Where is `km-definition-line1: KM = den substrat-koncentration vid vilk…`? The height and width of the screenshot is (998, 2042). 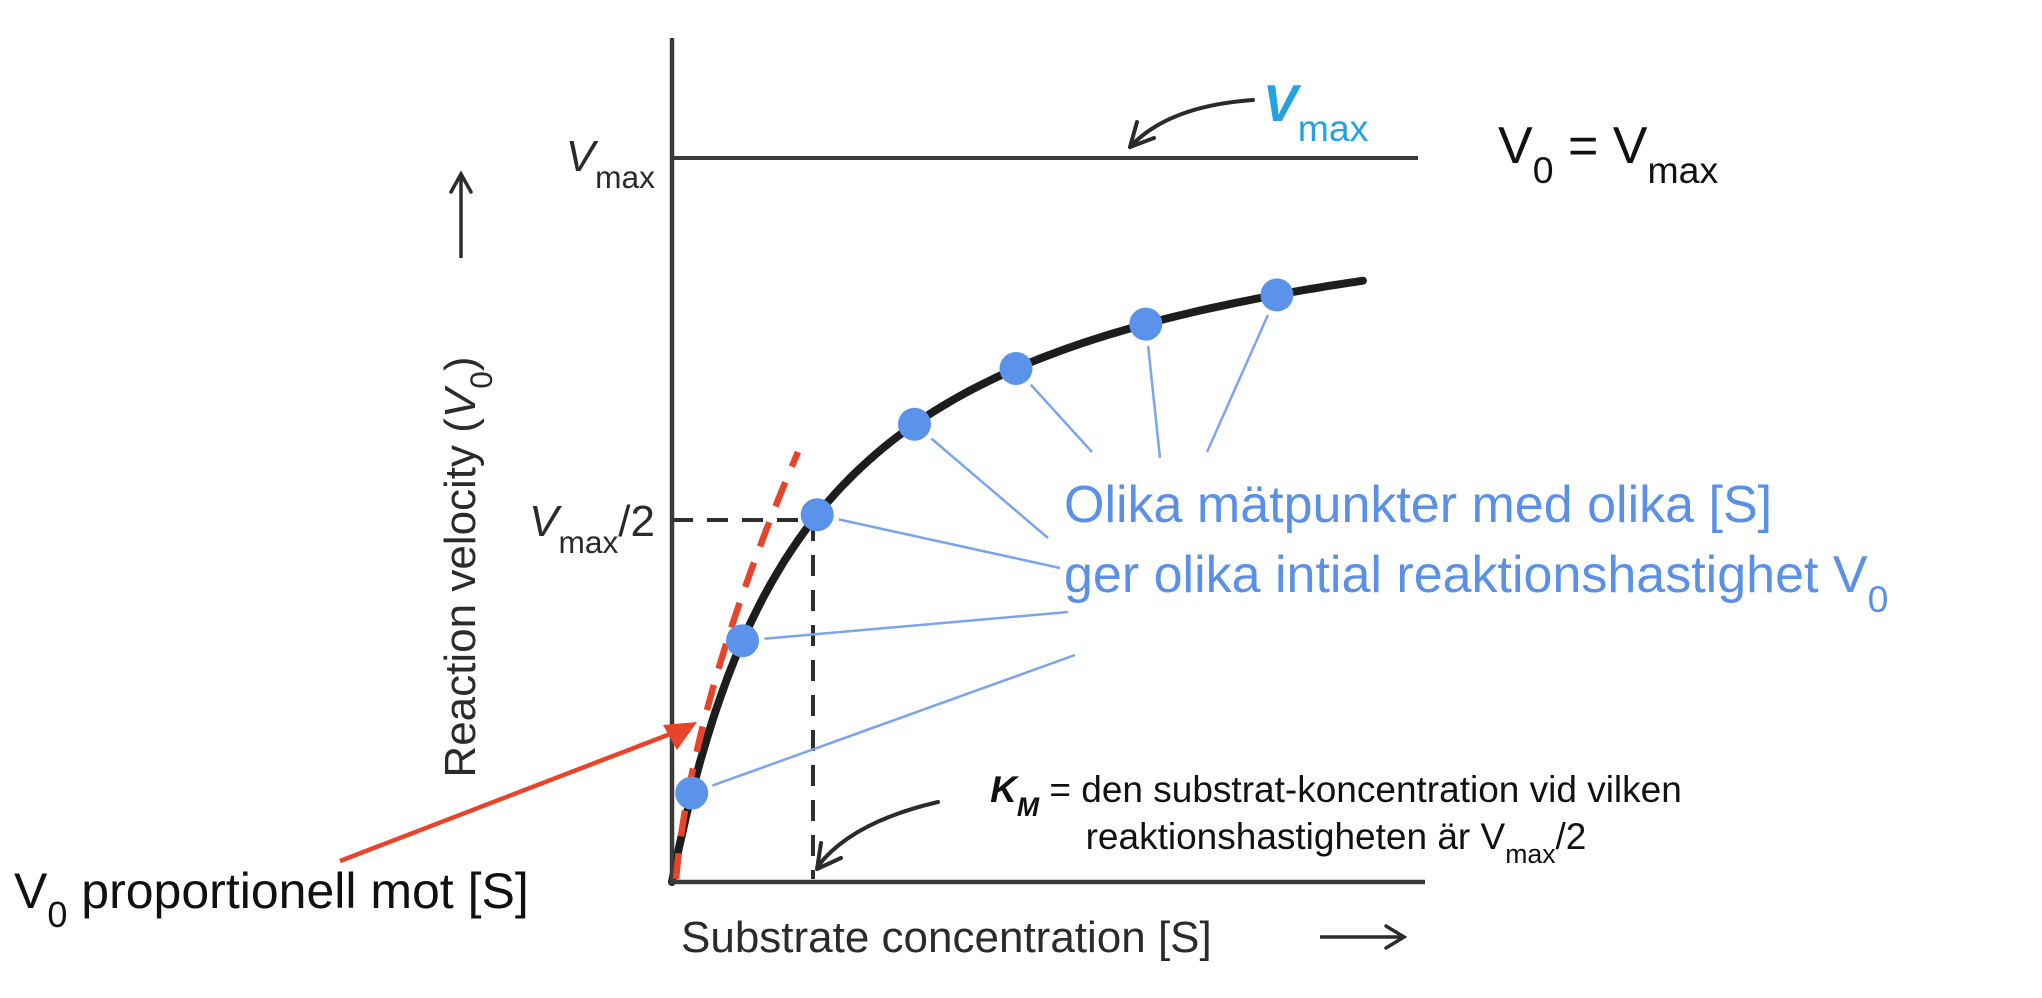
km-definition-line1: KM = den substrat-koncentration vid vilk… is located at coordinates (1336, 796).